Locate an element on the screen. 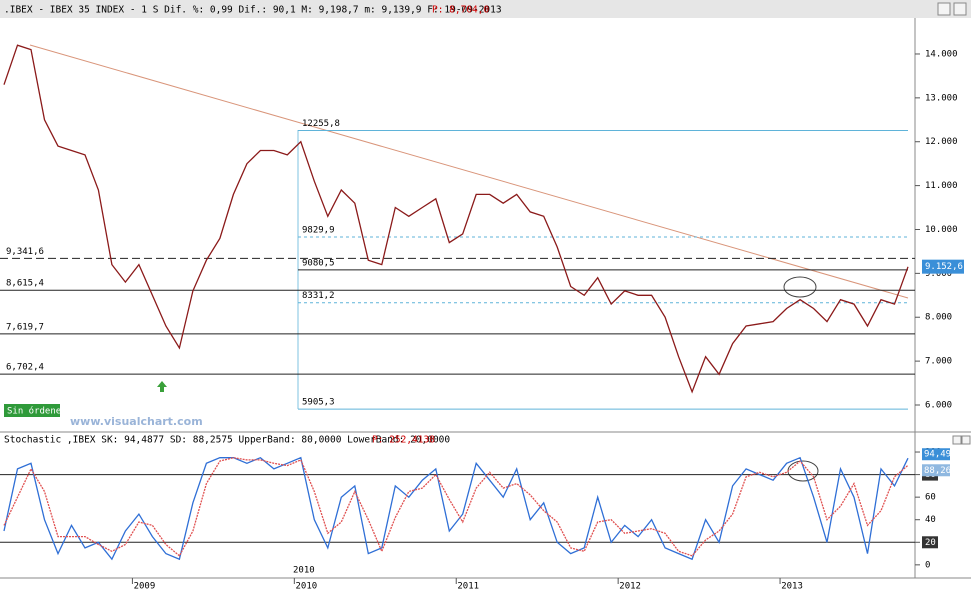  x-tick-label: 2010 is located at coordinates (306, 587).